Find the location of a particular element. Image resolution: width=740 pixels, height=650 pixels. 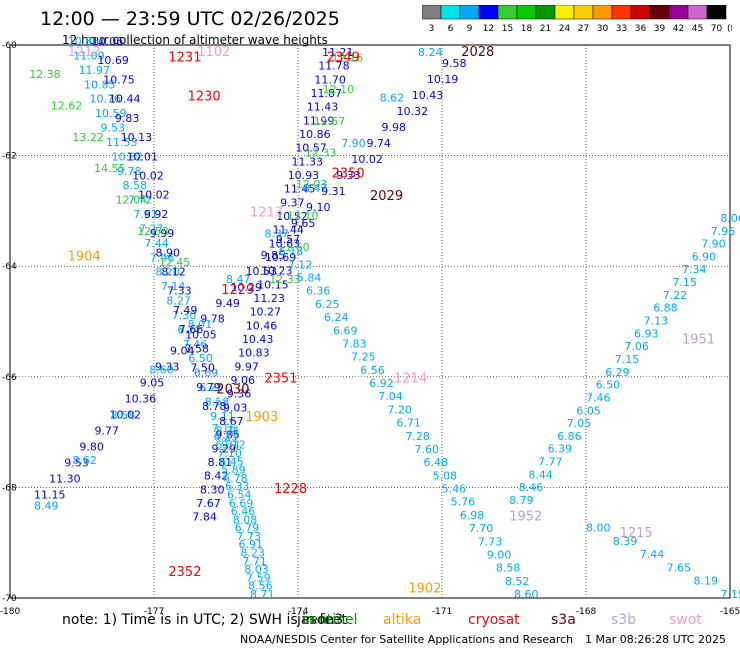

wave-height-label: 8.30 is located at coordinates (212, 489).